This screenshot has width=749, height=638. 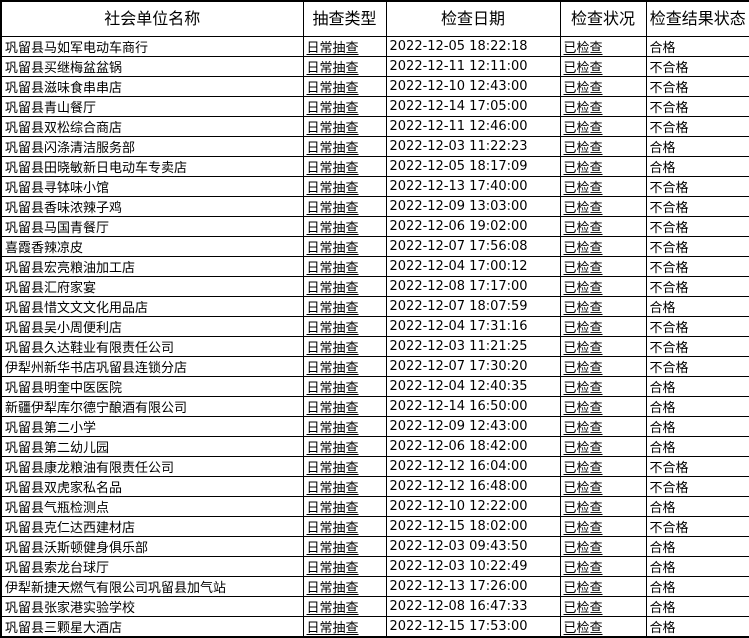 I want to click on unit-name-cell: 巩留县闪涤清洁服务部, so click(x=152, y=146).